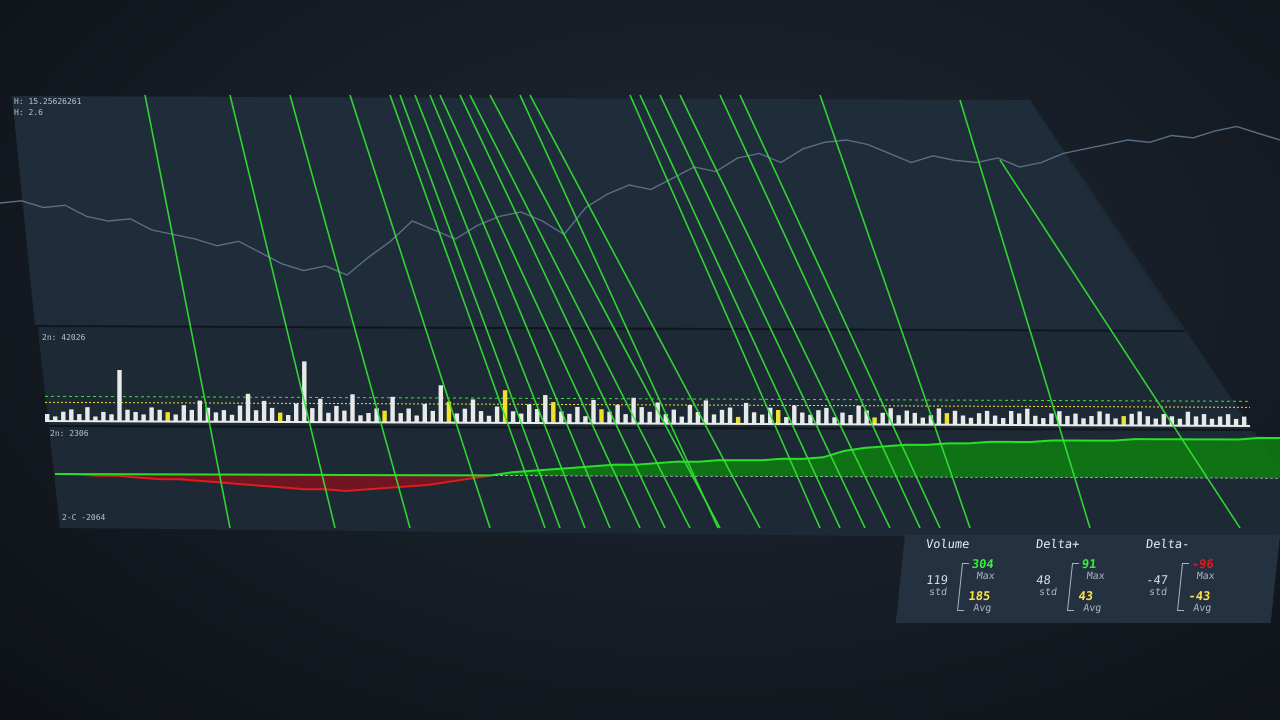 Image resolution: width=1280 pixels, height=720 pixels. What do you see at coordinates (1058, 544) in the screenshot?
I see `stat-title: Delta+` at bounding box center [1058, 544].